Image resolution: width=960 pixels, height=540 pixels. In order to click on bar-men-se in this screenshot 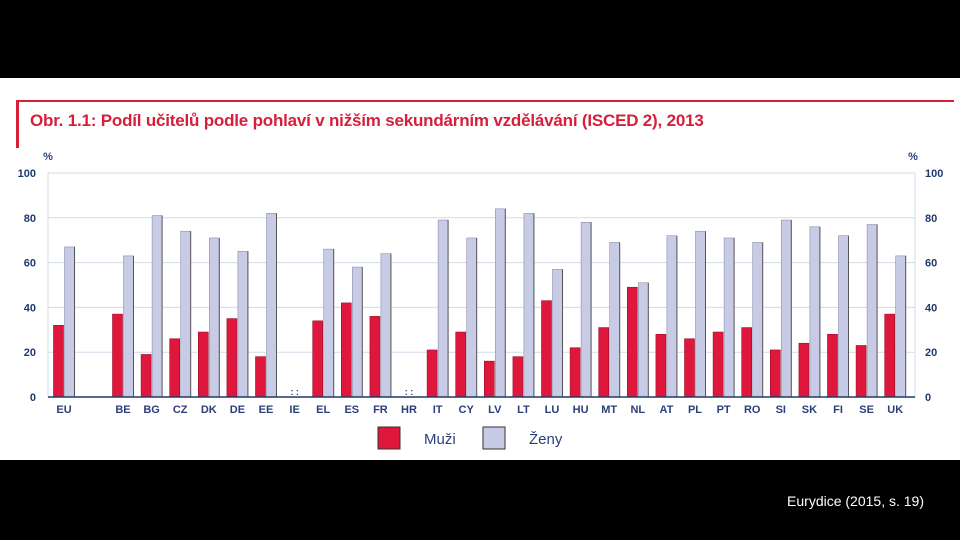, I will do `click(861, 371)`.